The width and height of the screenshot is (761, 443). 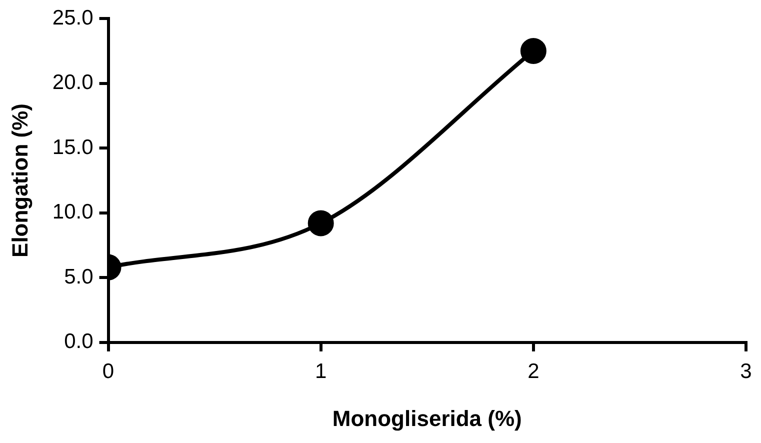 What do you see at coordinates (108, 371) in the screenshot?
I see `x-tick-label: 0` at bounding box center [108, 371].